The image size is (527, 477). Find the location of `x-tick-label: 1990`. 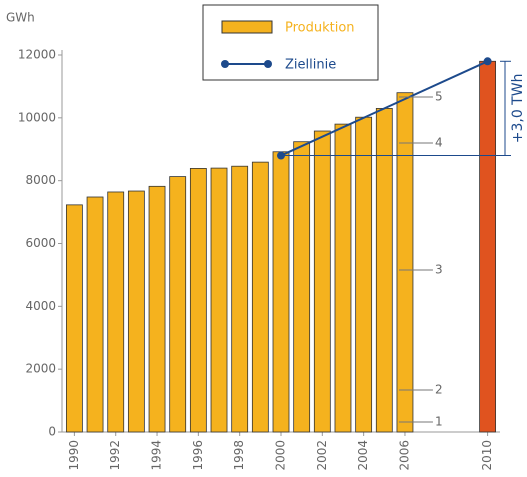

x-tick-label: 1990 is located at coordinates (74, 455).